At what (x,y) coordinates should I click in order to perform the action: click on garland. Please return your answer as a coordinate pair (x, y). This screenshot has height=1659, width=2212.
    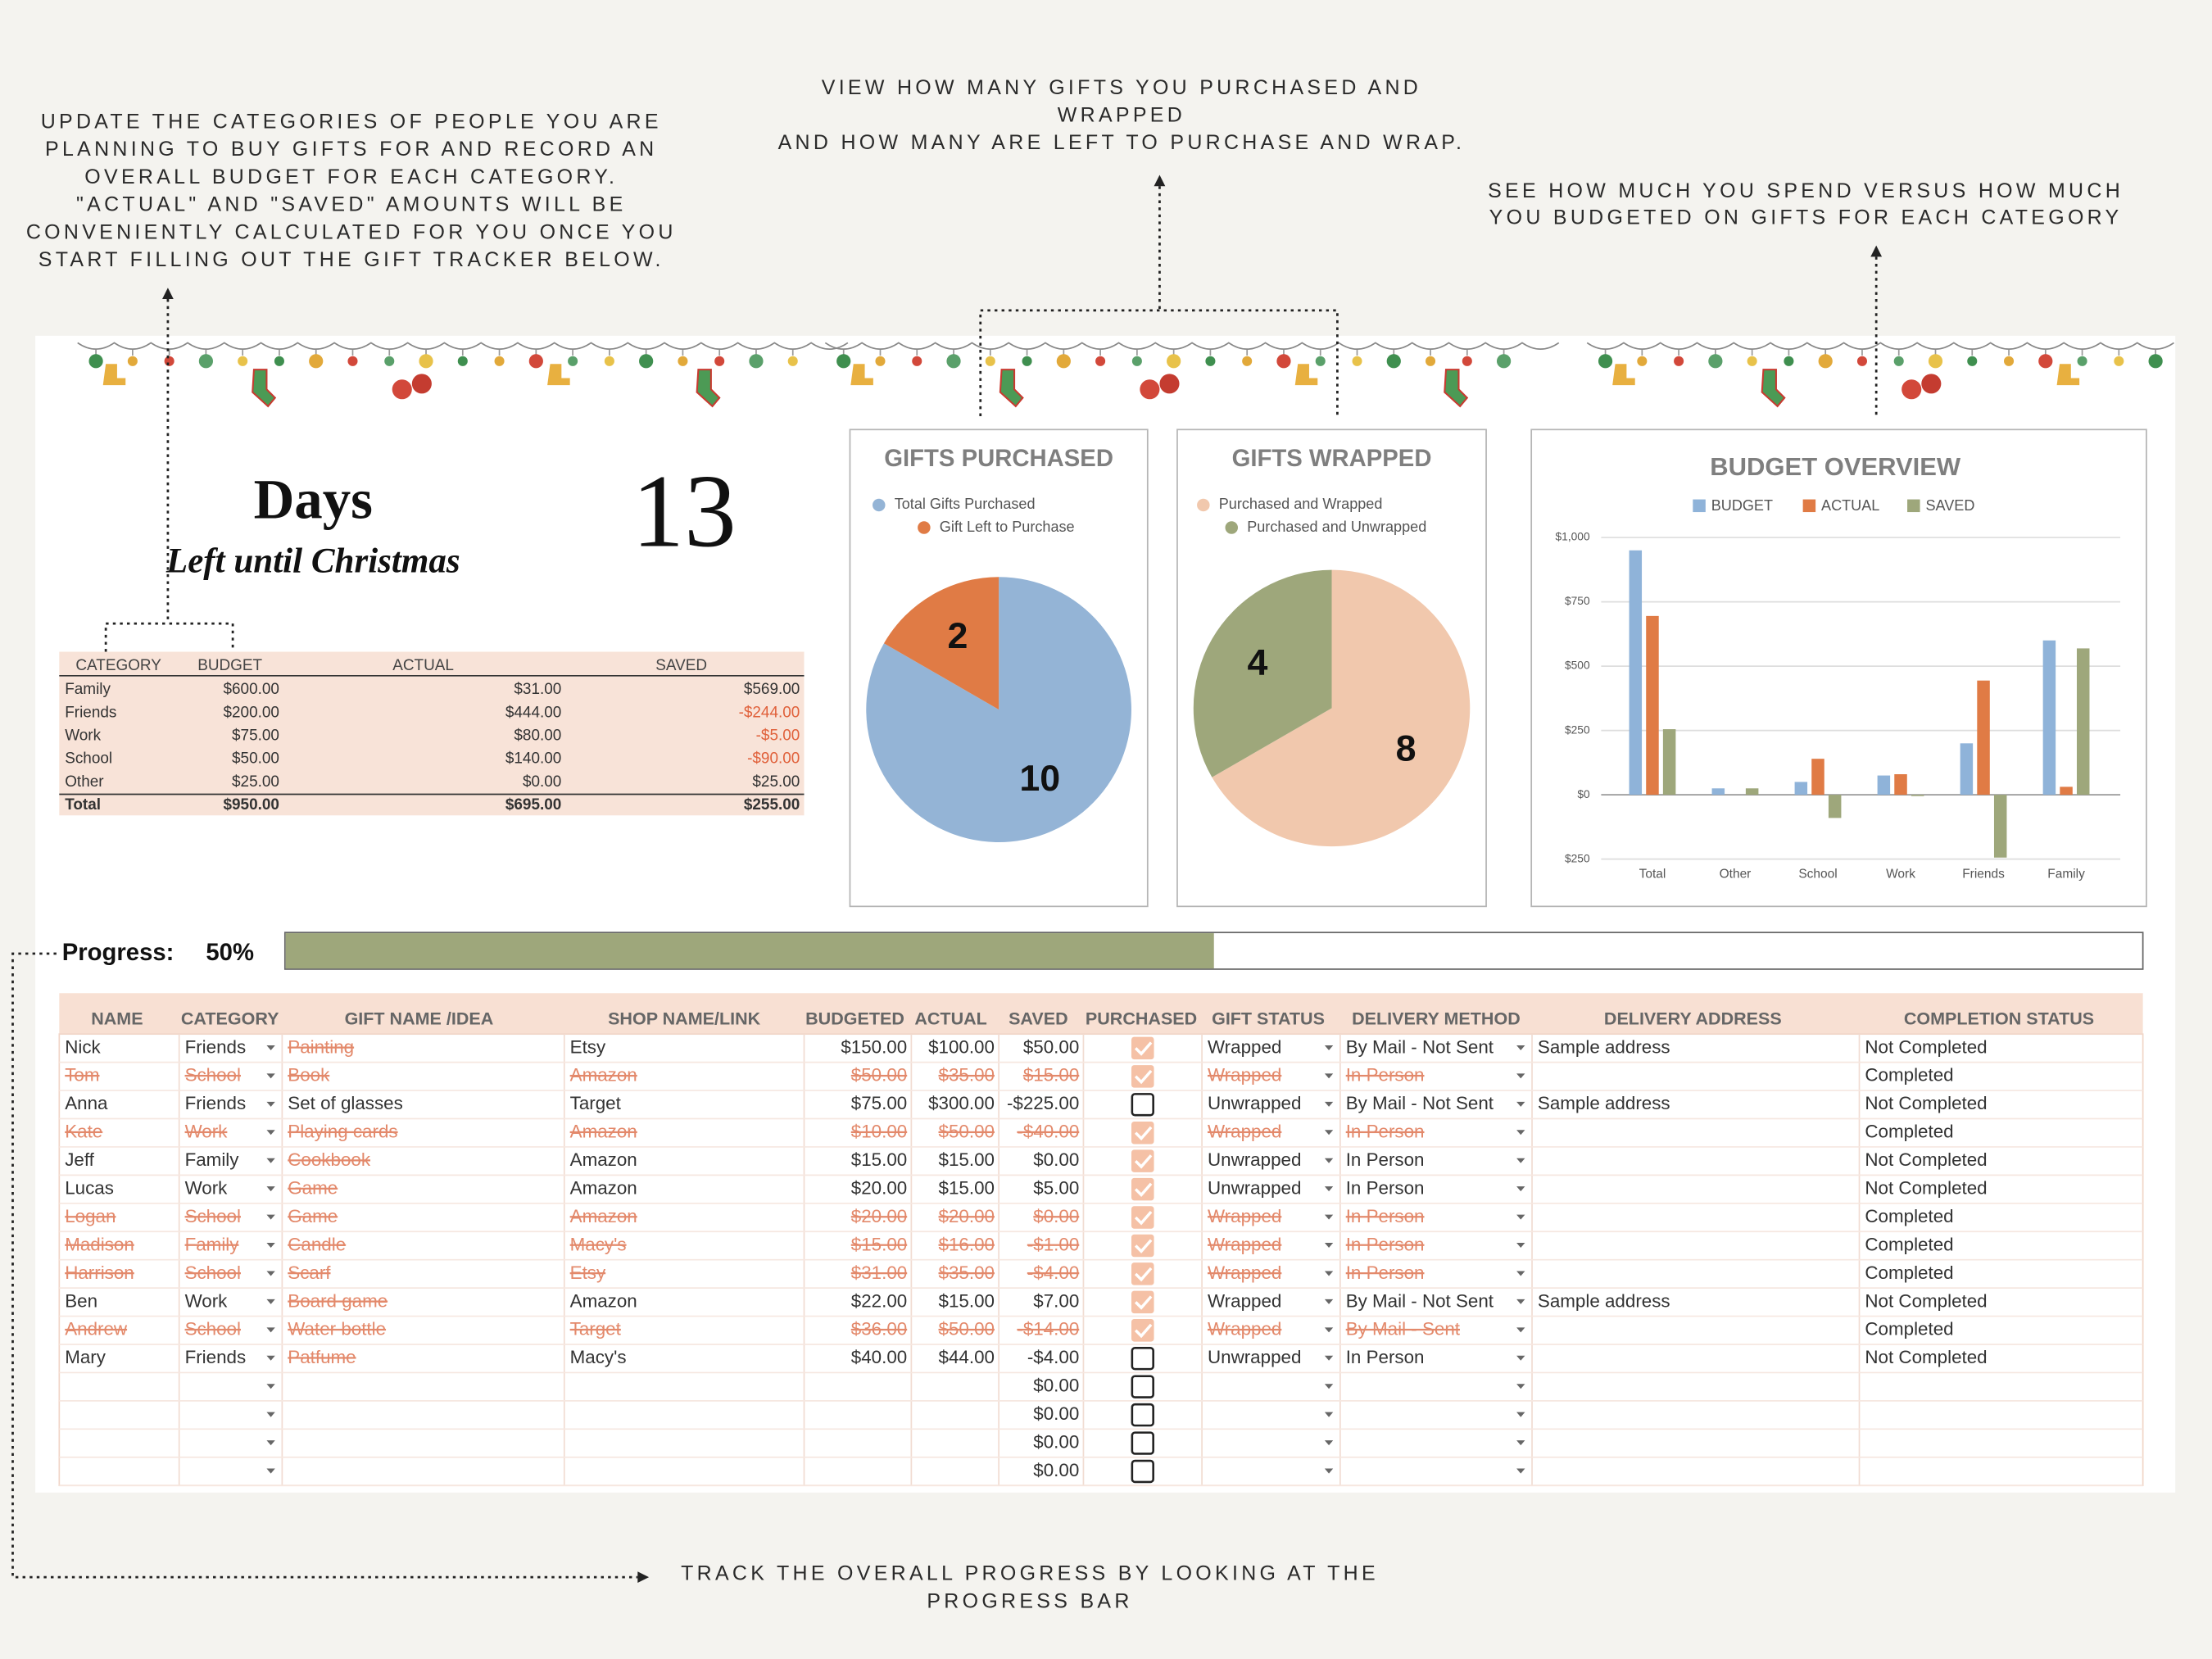
    Looking at the image, I should click on (1125, 375).